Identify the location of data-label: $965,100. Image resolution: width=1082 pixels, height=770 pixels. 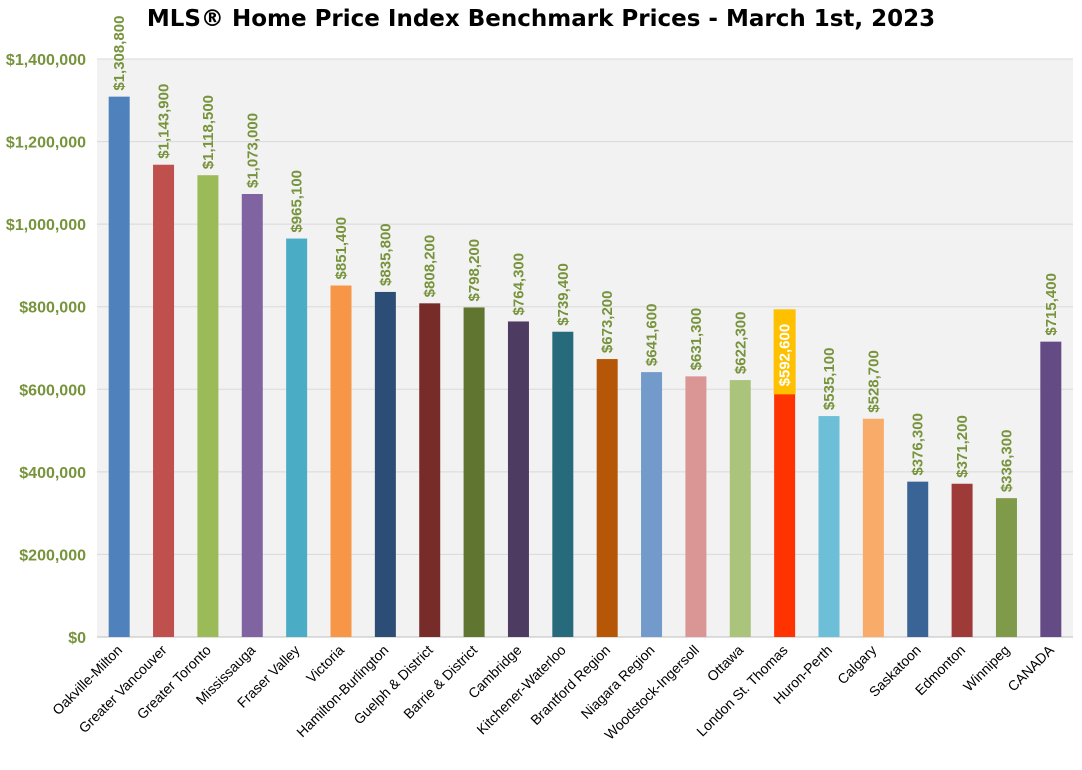
(297, 201).